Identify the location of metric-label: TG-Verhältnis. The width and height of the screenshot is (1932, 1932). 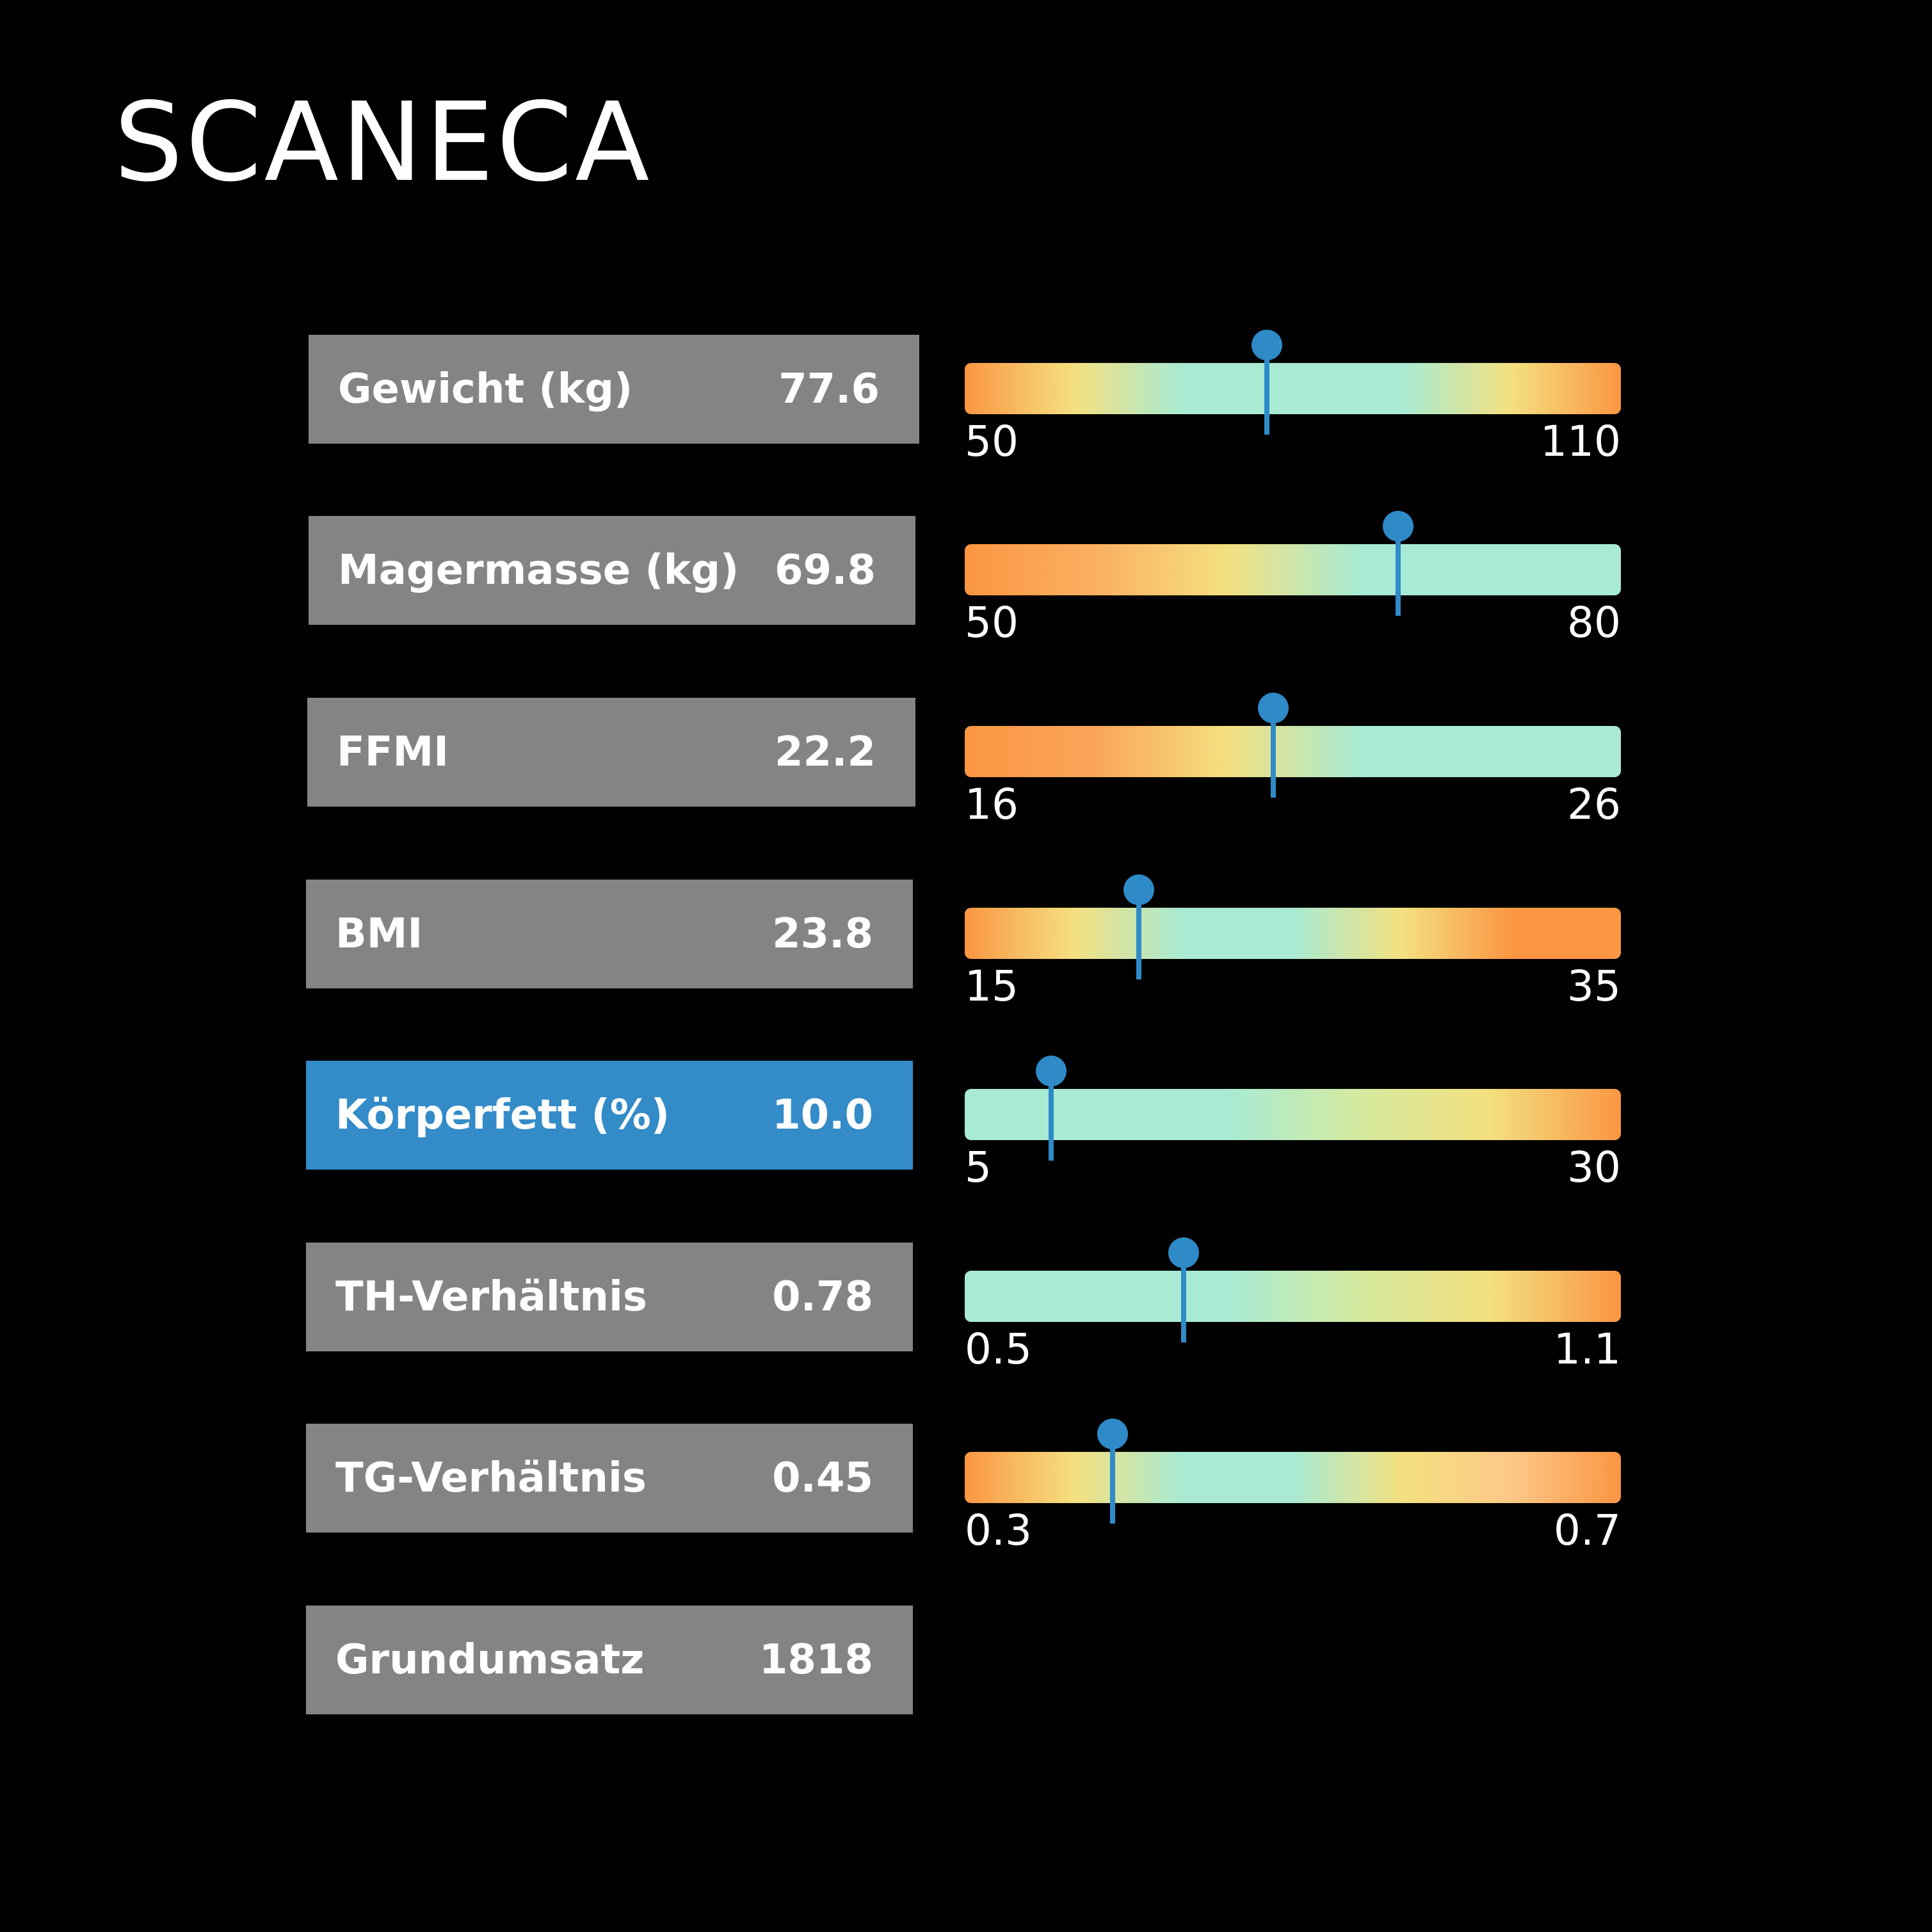
(491, 1478).